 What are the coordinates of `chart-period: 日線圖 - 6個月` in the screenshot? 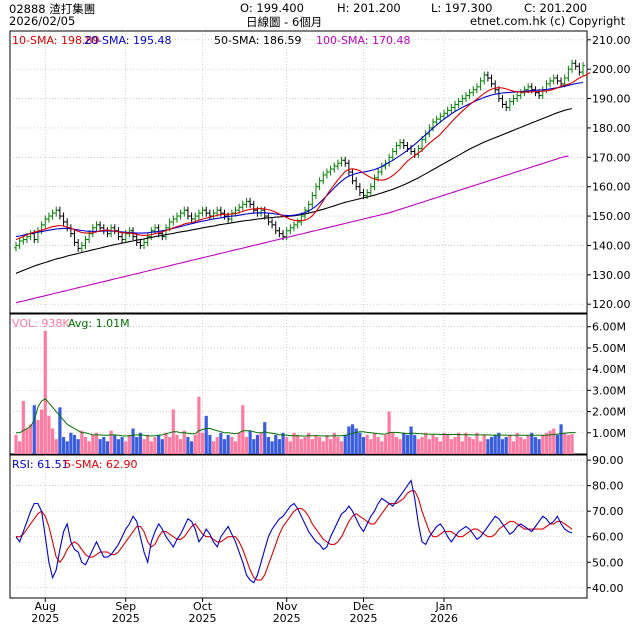 It's located at (284, 22).